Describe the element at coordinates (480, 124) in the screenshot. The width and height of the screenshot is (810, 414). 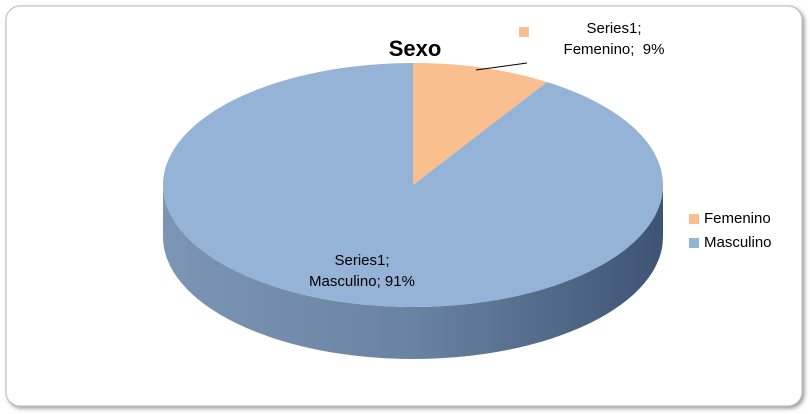
I see `slice` at that location.